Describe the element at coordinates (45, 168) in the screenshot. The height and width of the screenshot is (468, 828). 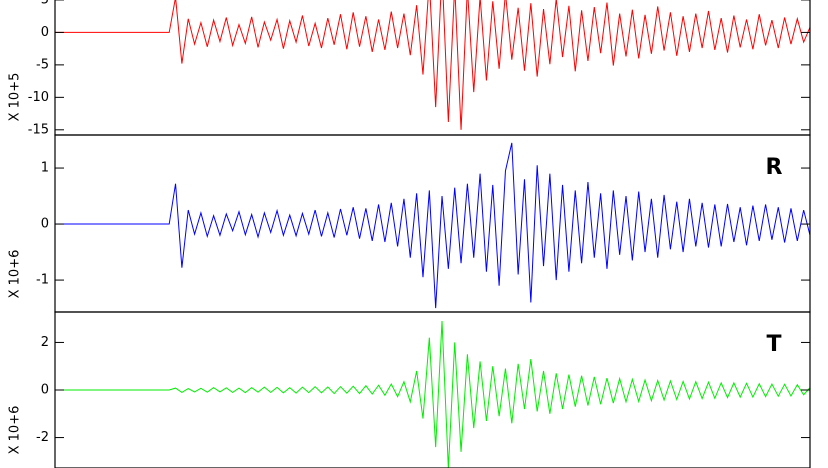
I see `y-tick-label: 1` at that location.